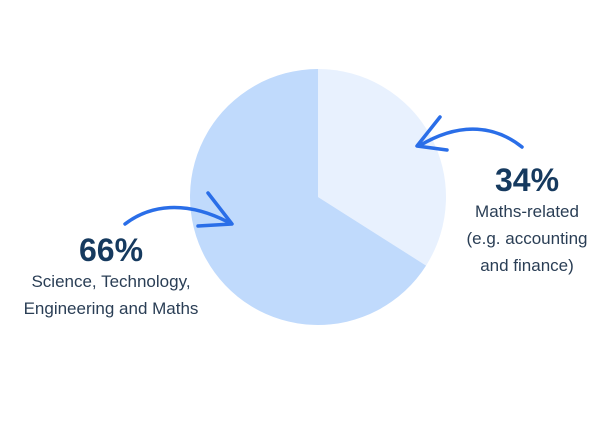 The width and height of the screenshot is (610, 421). Describe the element at coordinates (111, 250) in the screenshot. I see `large-slice-percent: 66%` at that location.